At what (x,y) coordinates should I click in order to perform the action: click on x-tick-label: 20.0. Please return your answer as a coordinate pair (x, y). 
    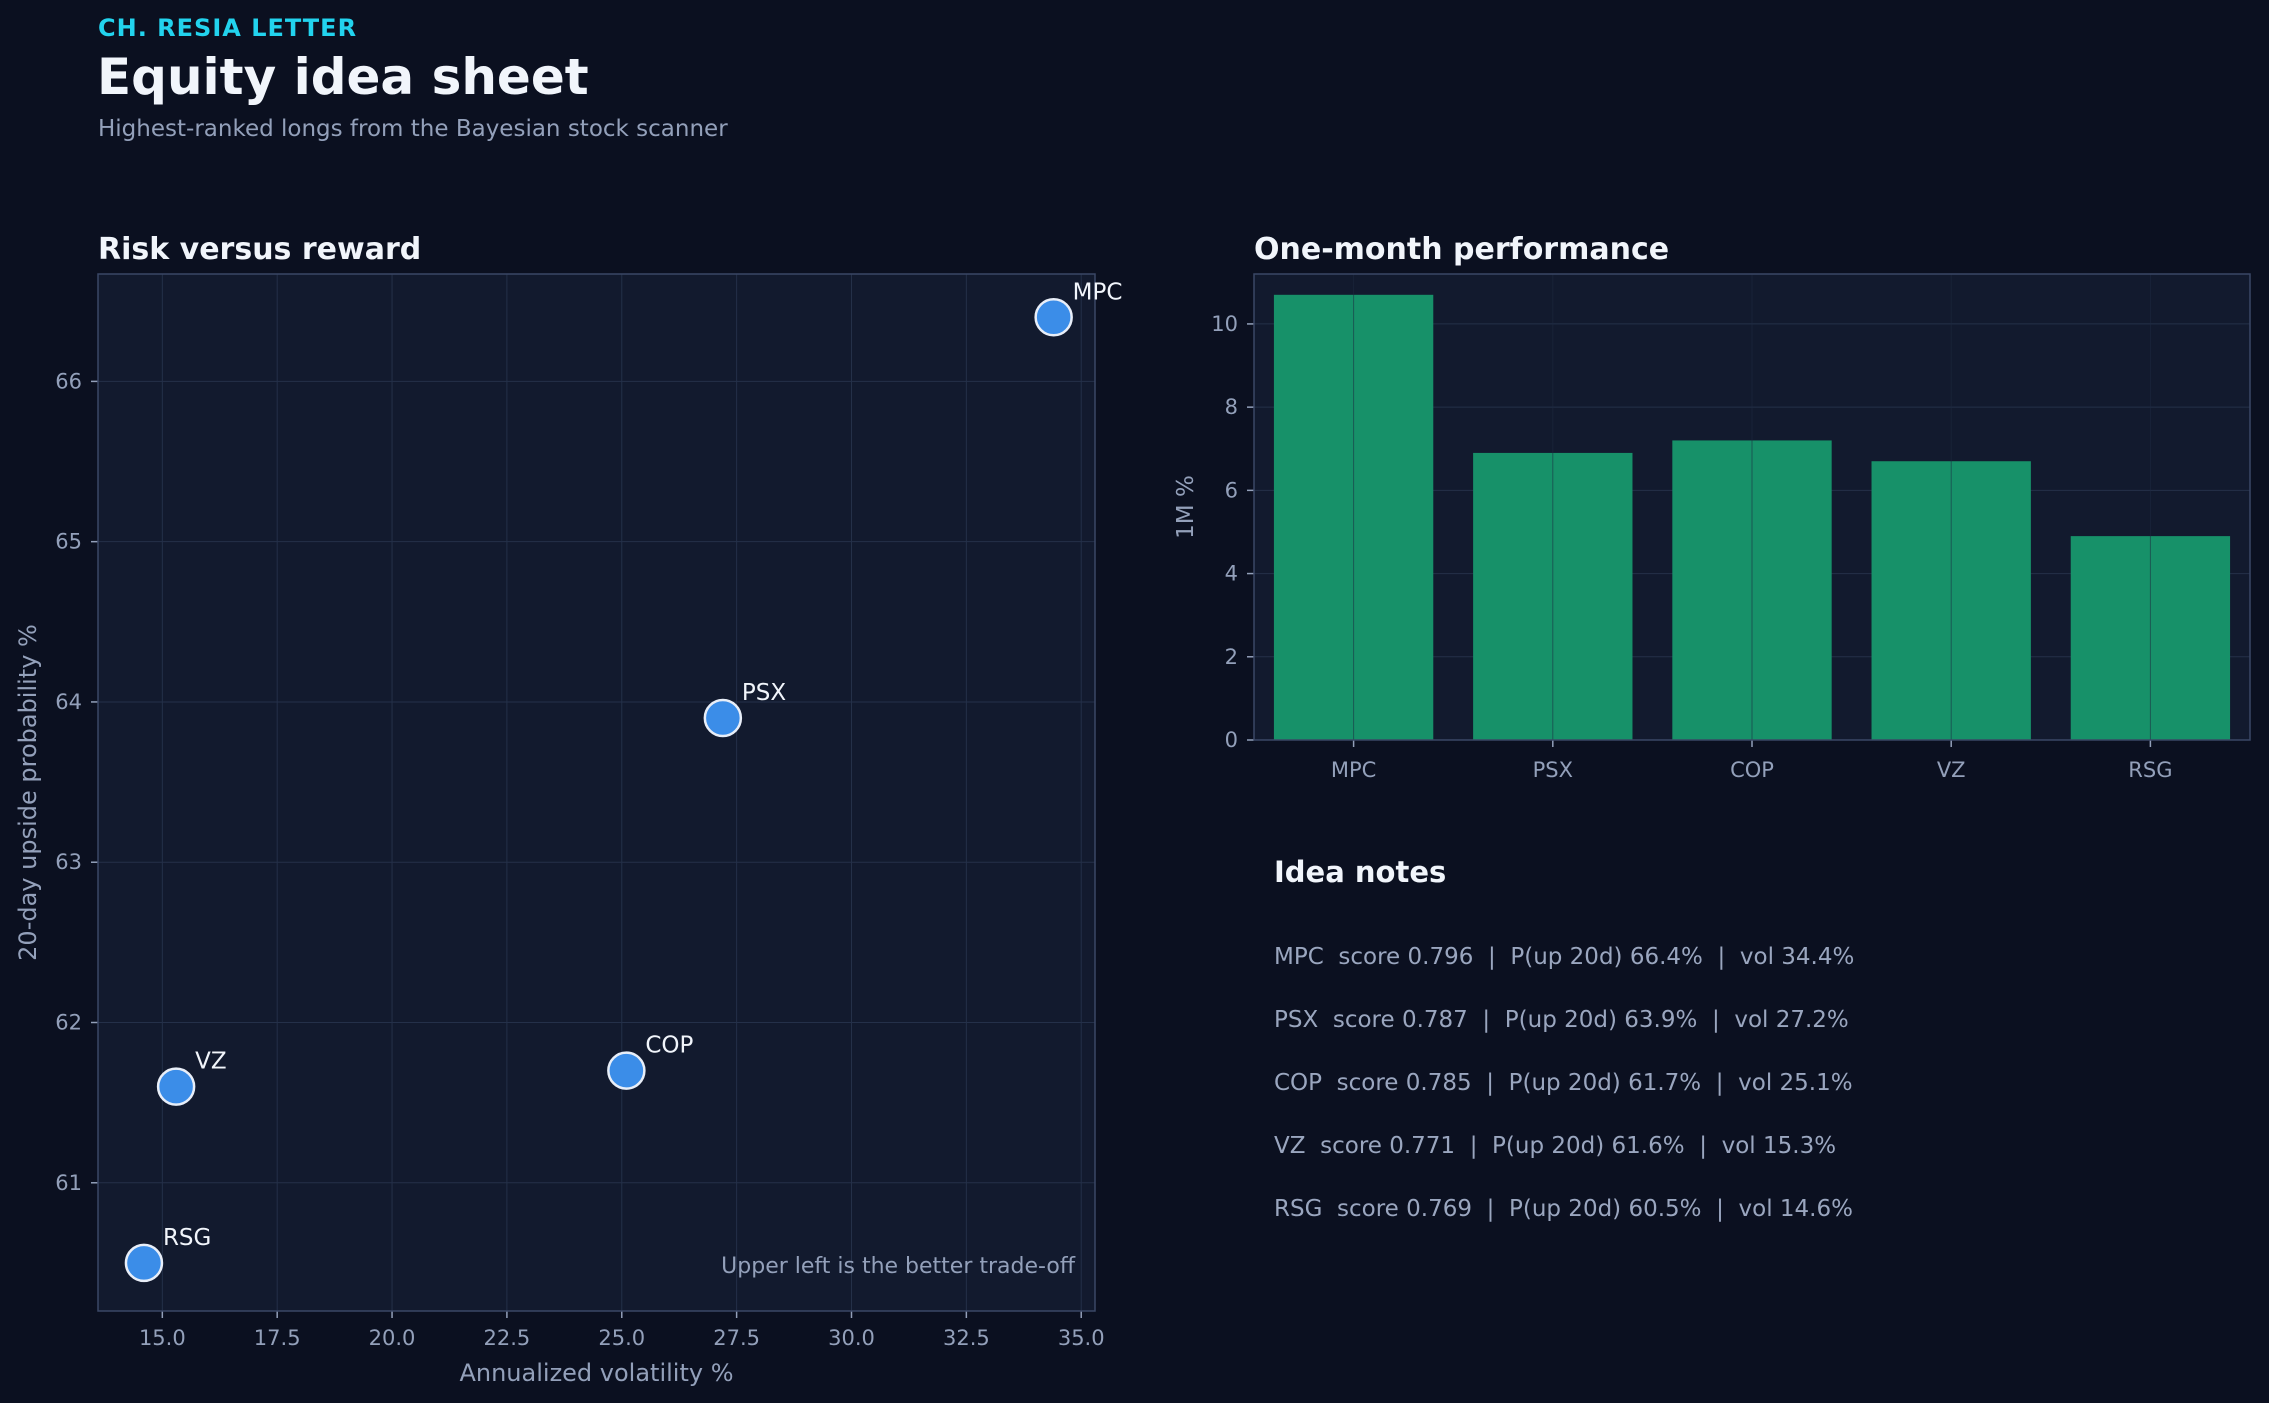
    Looking at the image, I should click on (392, 1338).